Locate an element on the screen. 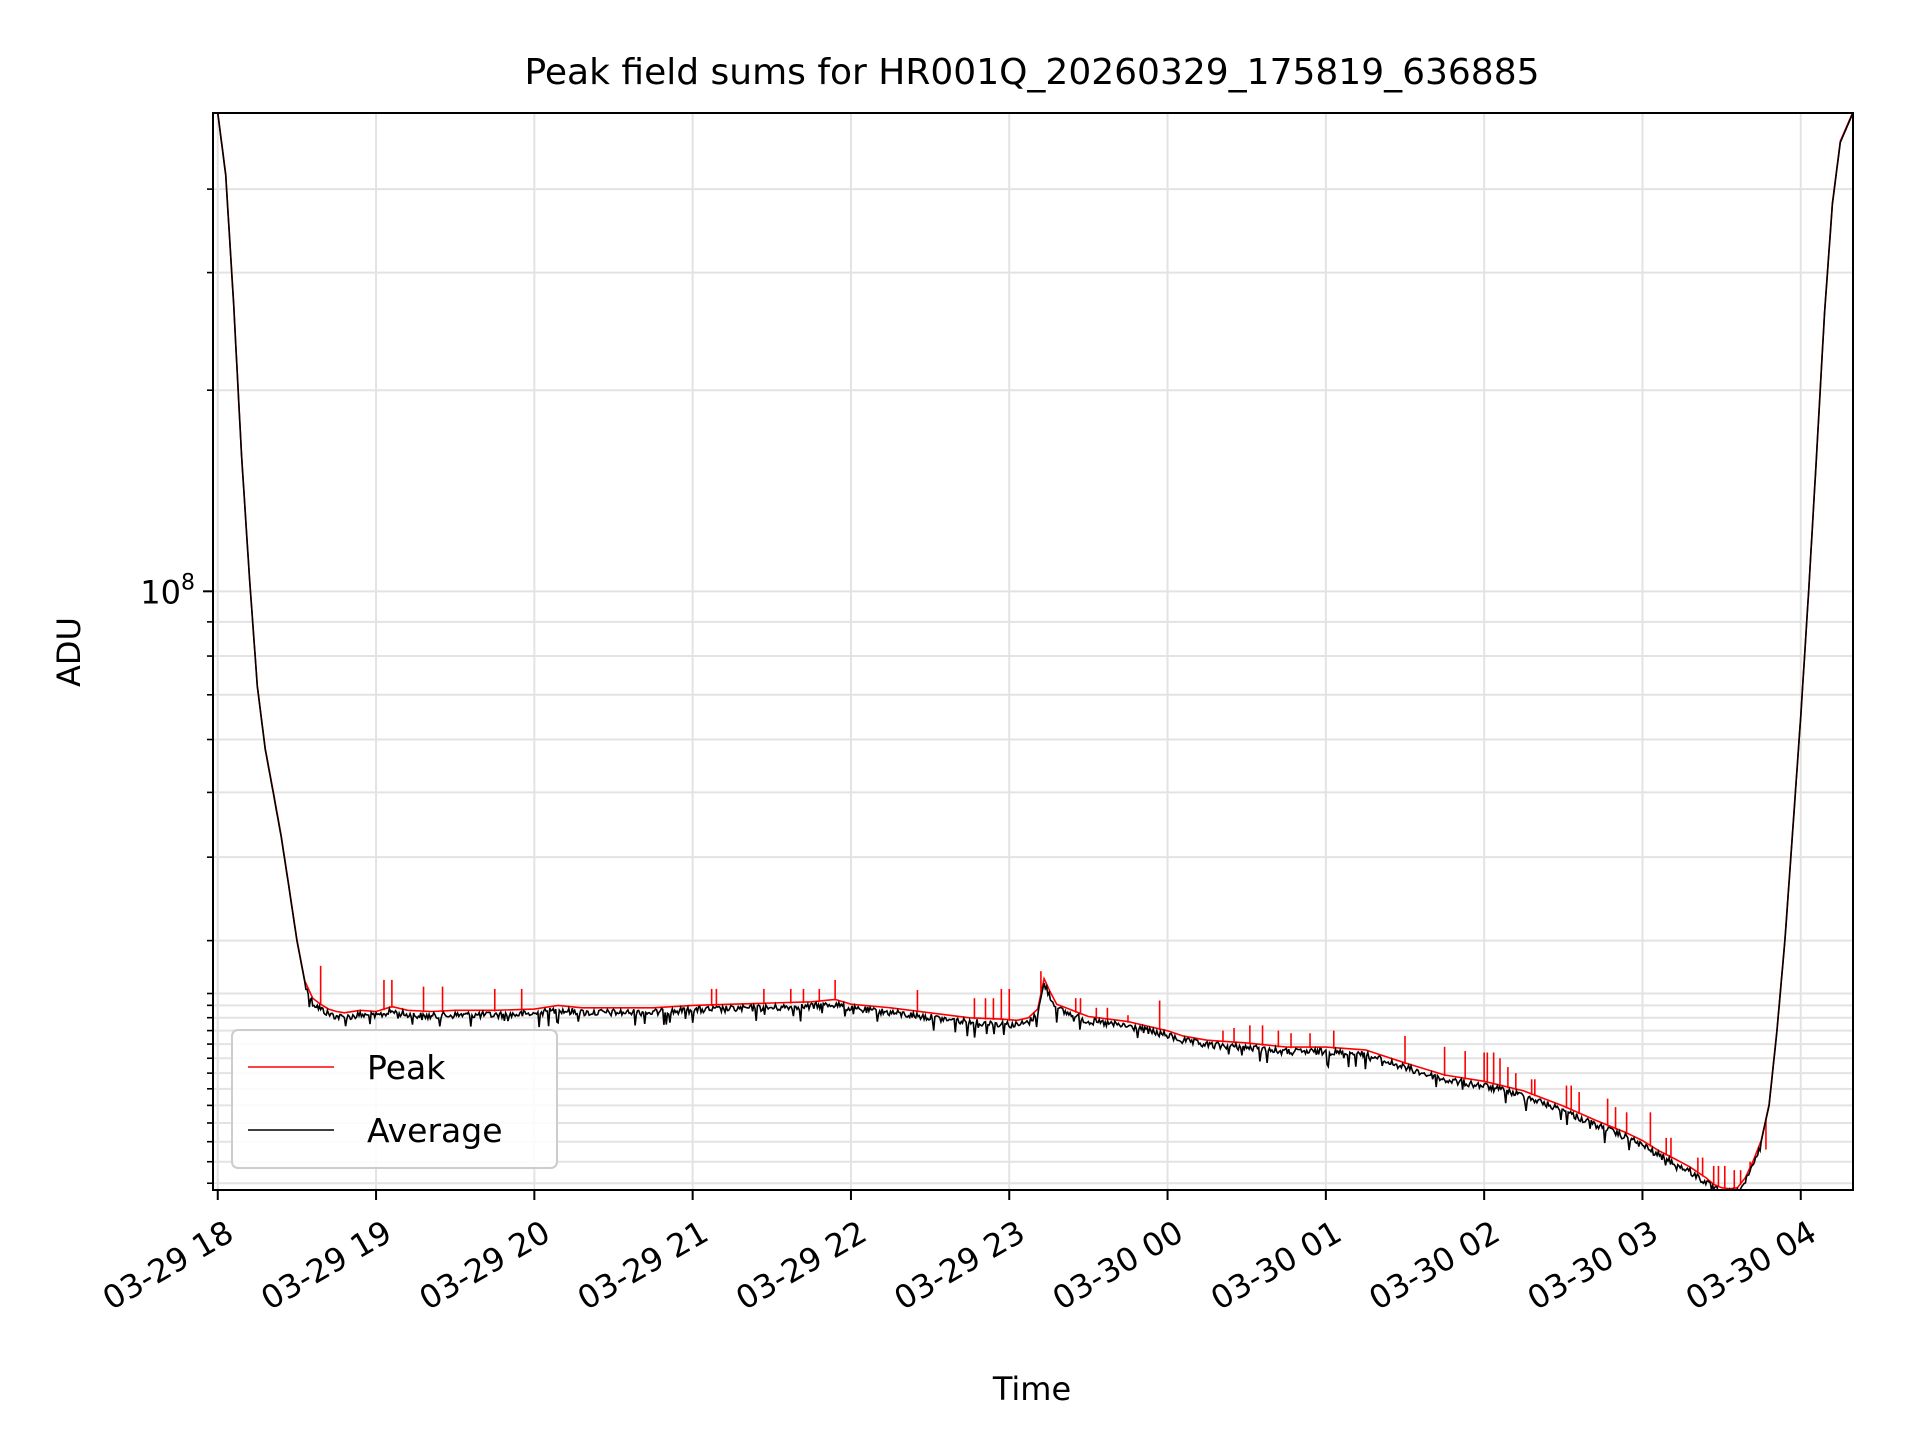  y-axis-label: ADU is located at coordinates (69, 652).